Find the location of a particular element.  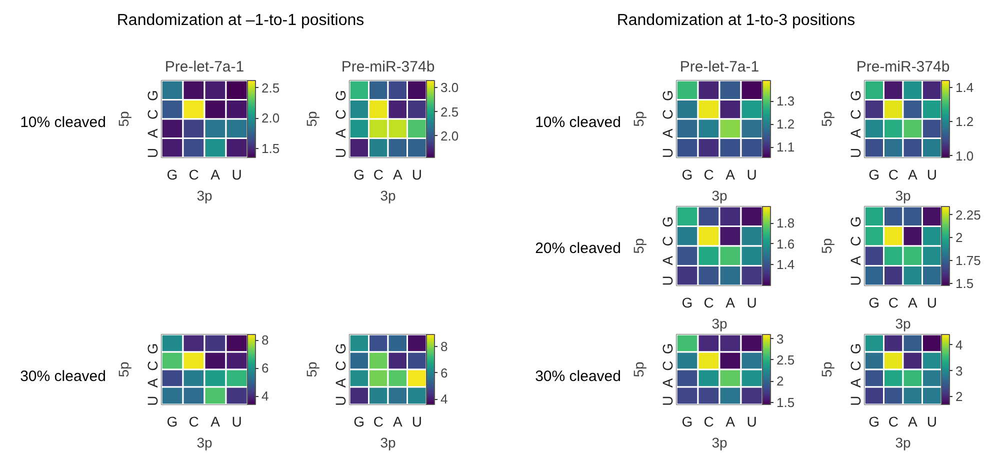

color-bar-label: 1.0 is located at coordinates (965, 156).